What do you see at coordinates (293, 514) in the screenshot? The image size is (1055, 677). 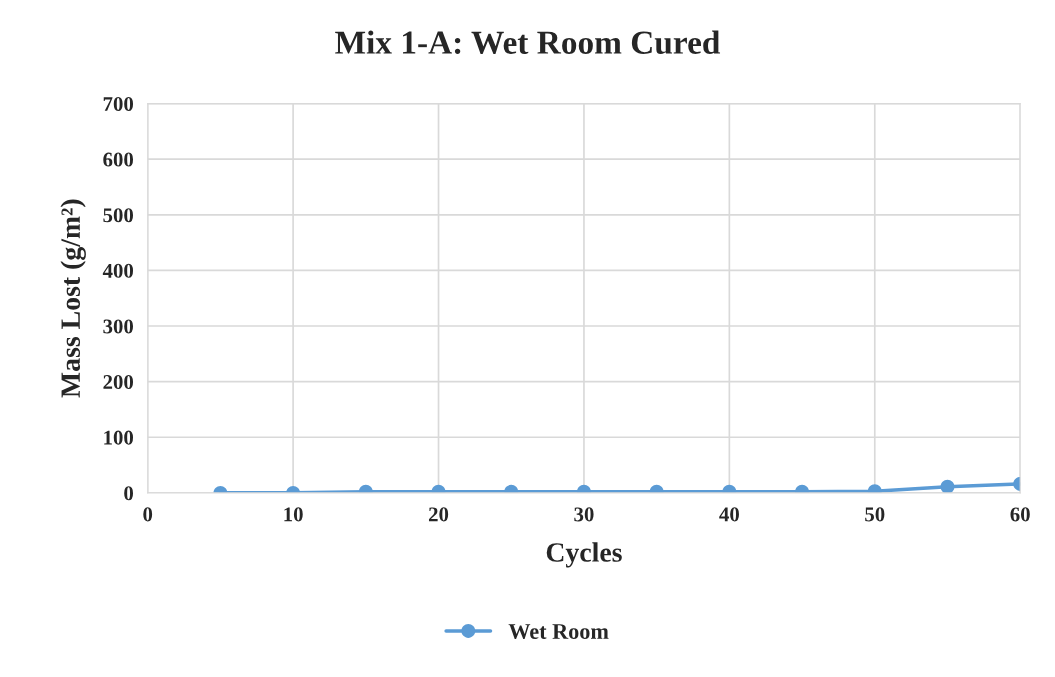 I see `x-tick-label: 10` at bounding box center [293, 514].